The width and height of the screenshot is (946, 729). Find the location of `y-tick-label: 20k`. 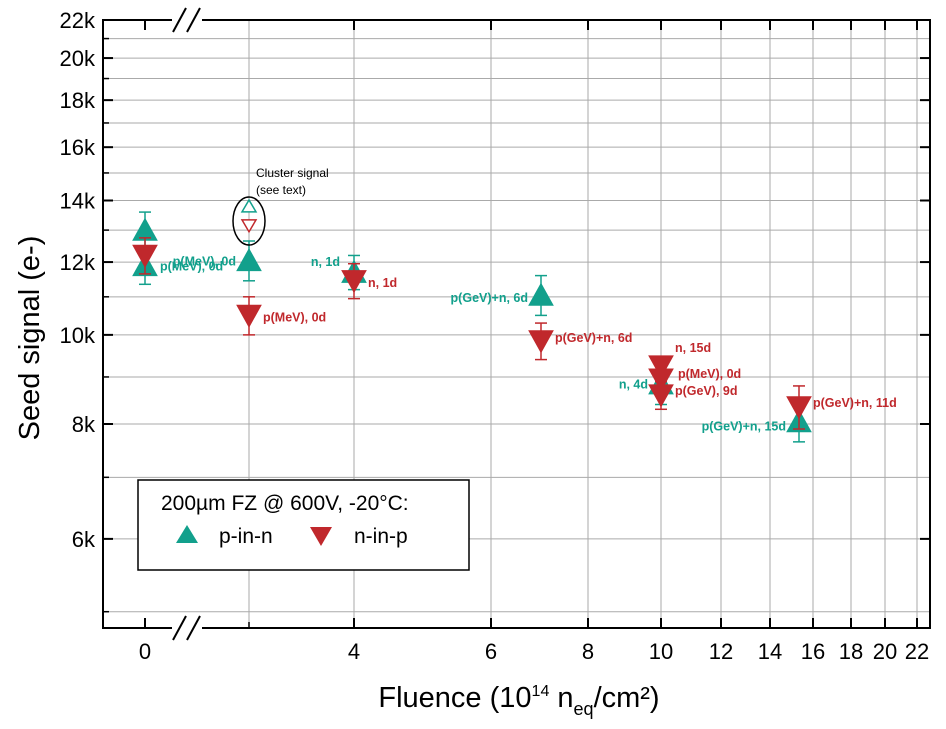

y-tick-label: 20k is located at coordinates (78, 58).